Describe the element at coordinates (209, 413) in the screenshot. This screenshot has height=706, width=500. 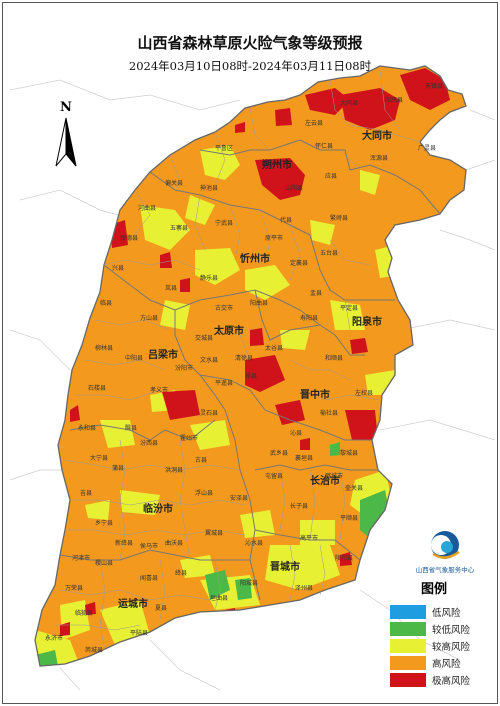
I see `county-label: 灵石县` at that location.